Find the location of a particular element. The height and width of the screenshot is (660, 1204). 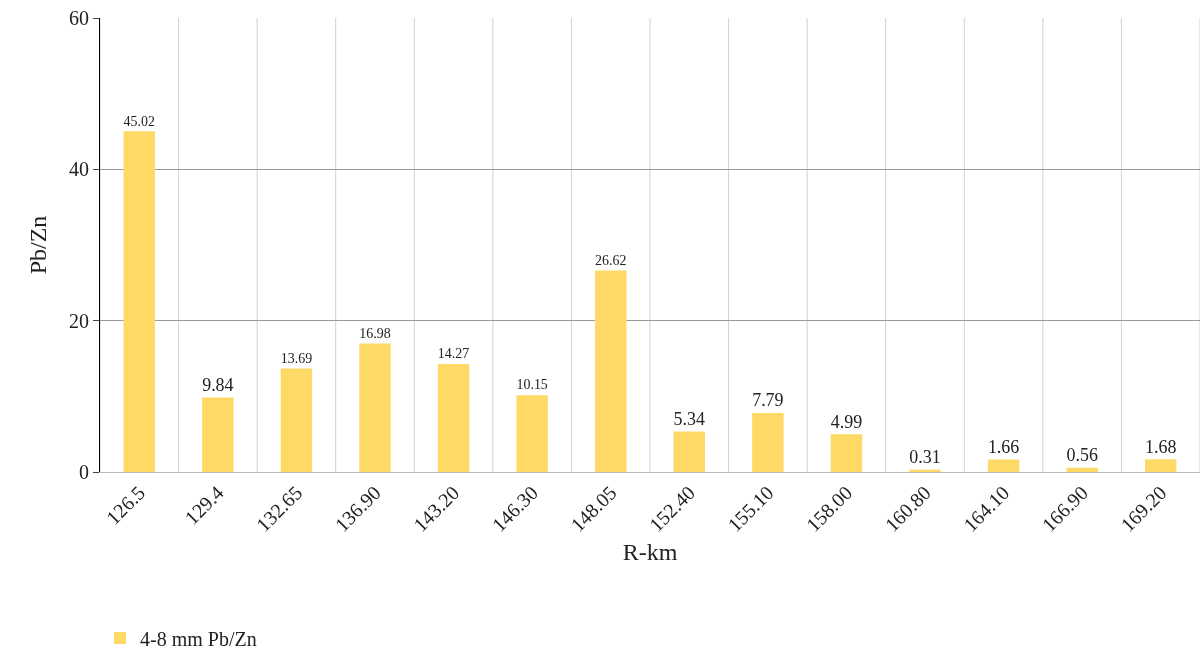

data-label: 0.31 is located at coordinates (925, 457).